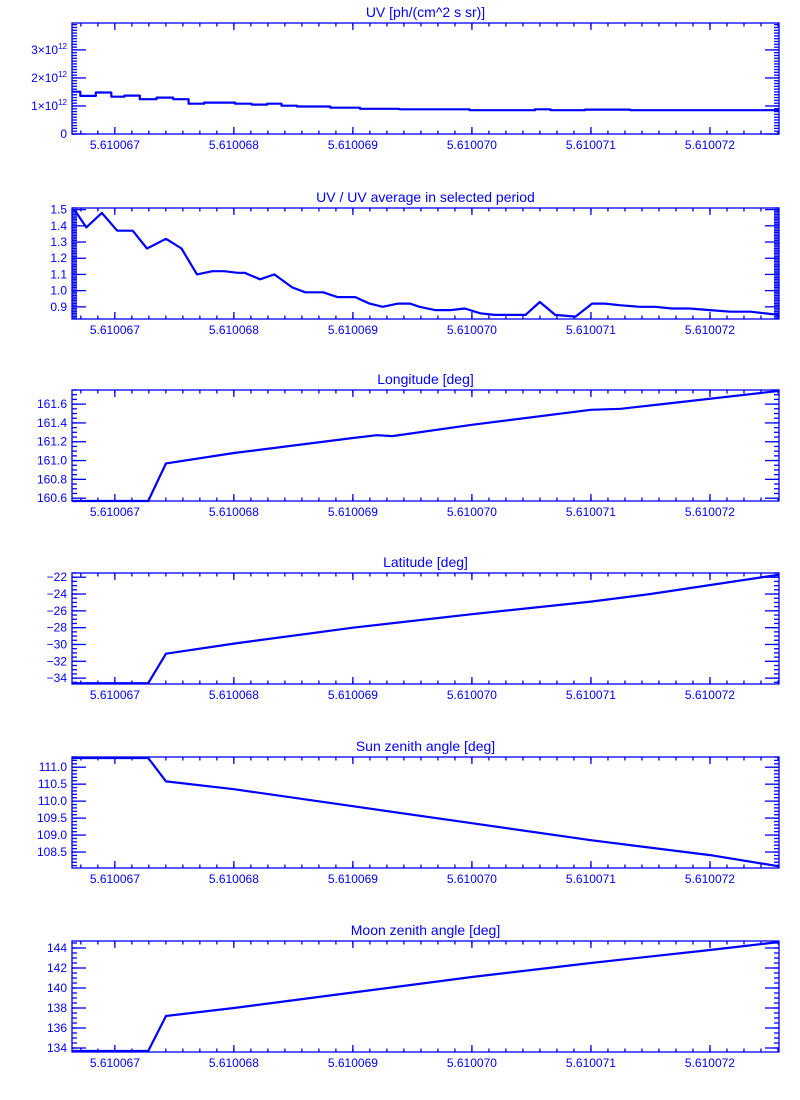 This screenshot has width=800, height=1100. I want to click on y-tick-base: 138, so click(57, 1008).